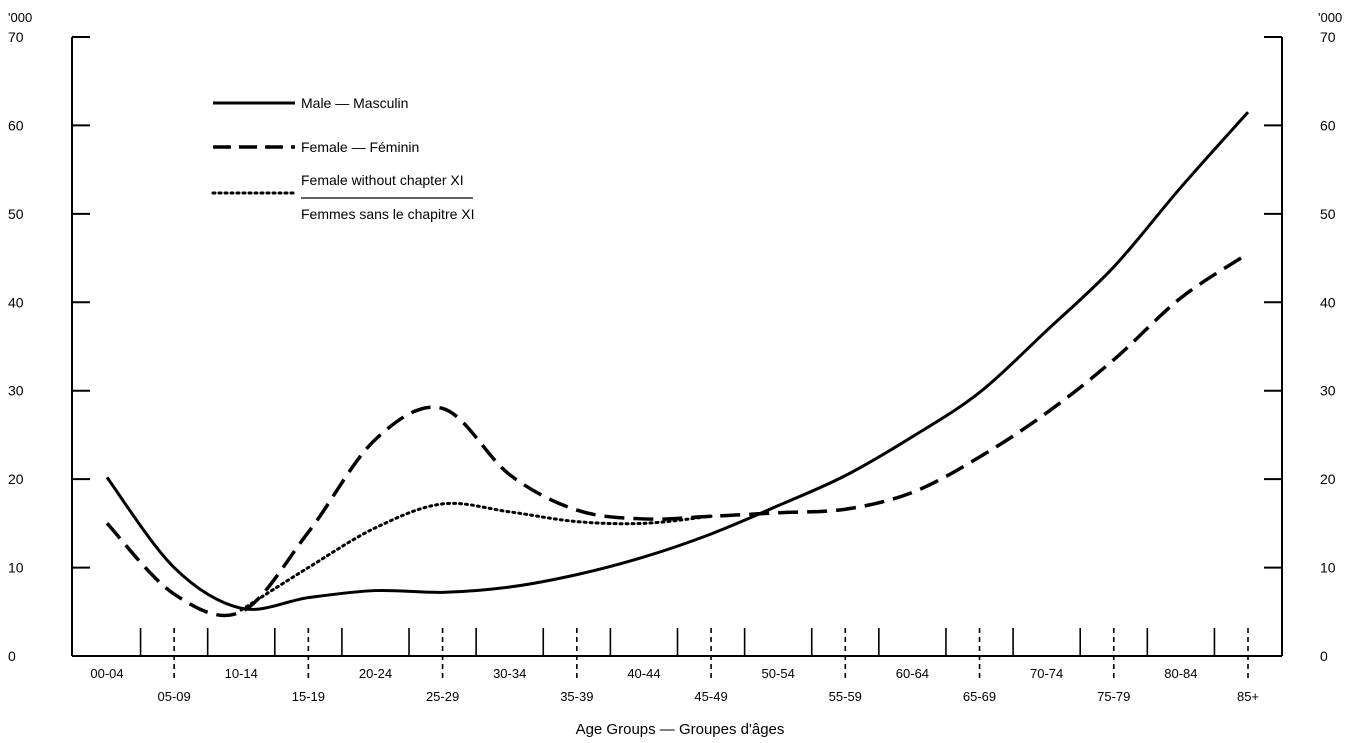  Describe the element at coordinates (845, 696) in the screenshot. I see `x-tick-label: 55-59` at that location.